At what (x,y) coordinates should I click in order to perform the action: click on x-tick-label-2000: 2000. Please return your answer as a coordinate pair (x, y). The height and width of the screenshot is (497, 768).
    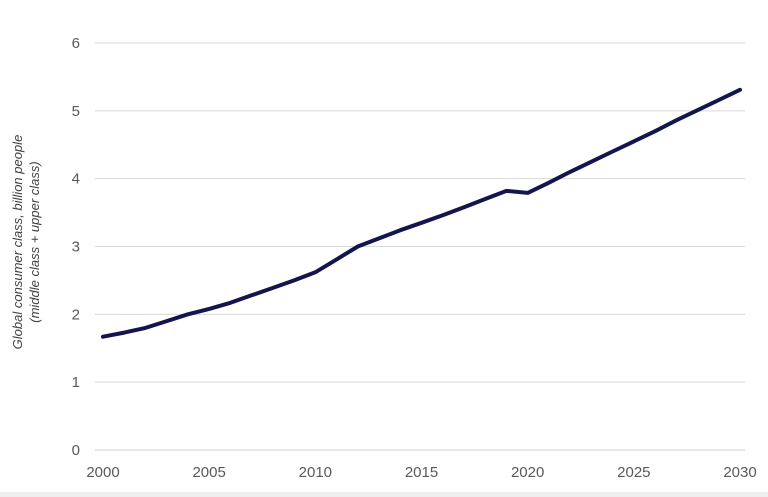
    Looking at the image, I should click on (102, 472).